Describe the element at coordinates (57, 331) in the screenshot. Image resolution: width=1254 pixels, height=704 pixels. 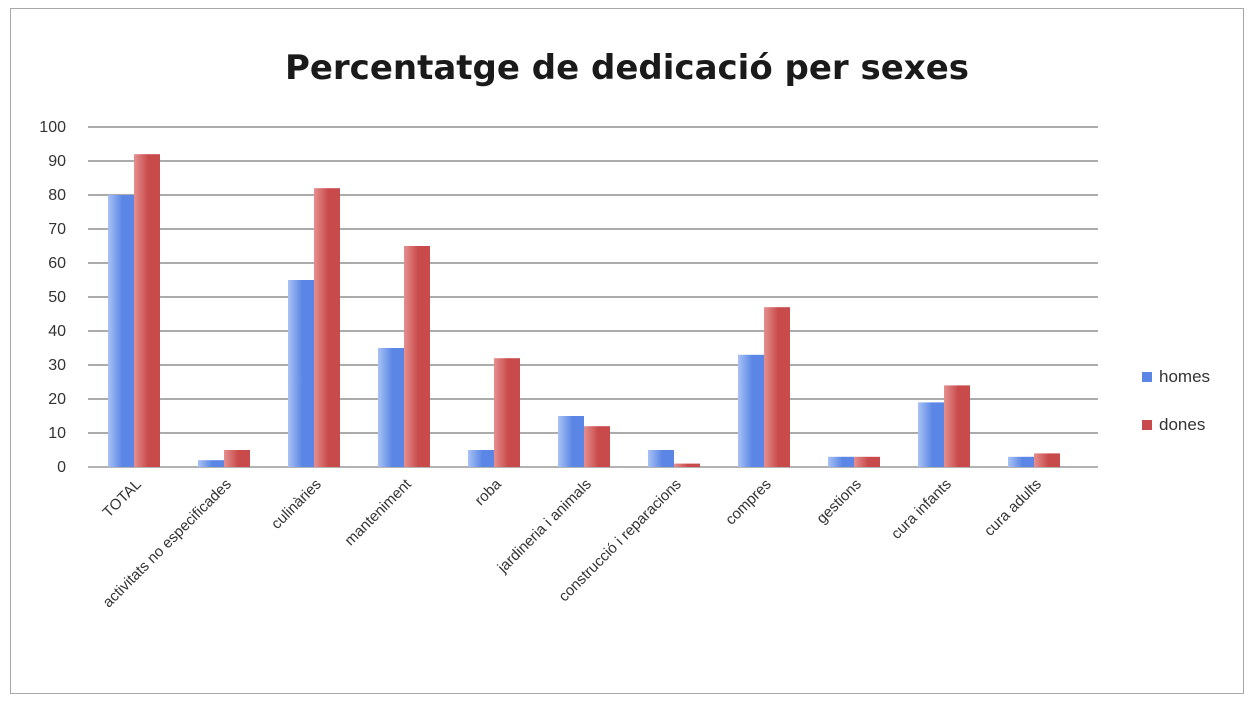
I see `y-tick-label: 40` at that location.